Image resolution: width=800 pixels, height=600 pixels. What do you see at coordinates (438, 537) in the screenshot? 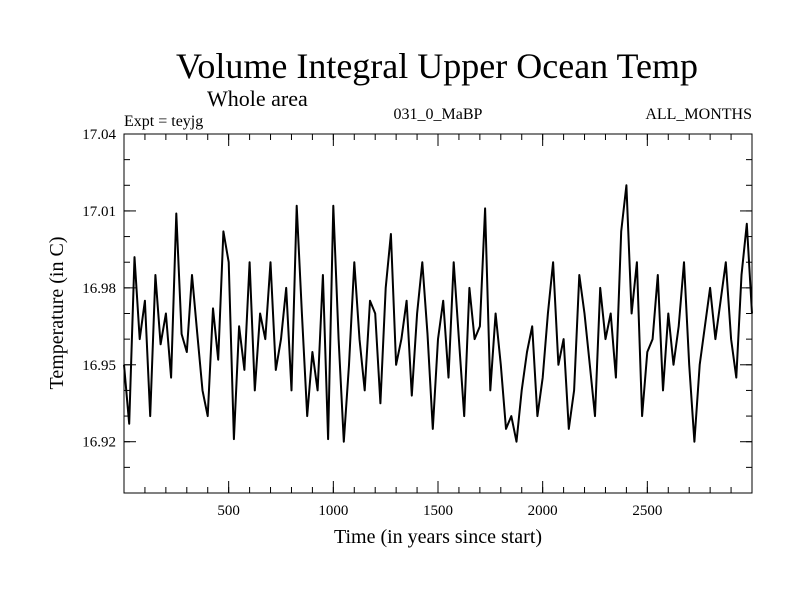
I see `x-axis-label: Time (in years since start)` at bounding box center [438, 537].